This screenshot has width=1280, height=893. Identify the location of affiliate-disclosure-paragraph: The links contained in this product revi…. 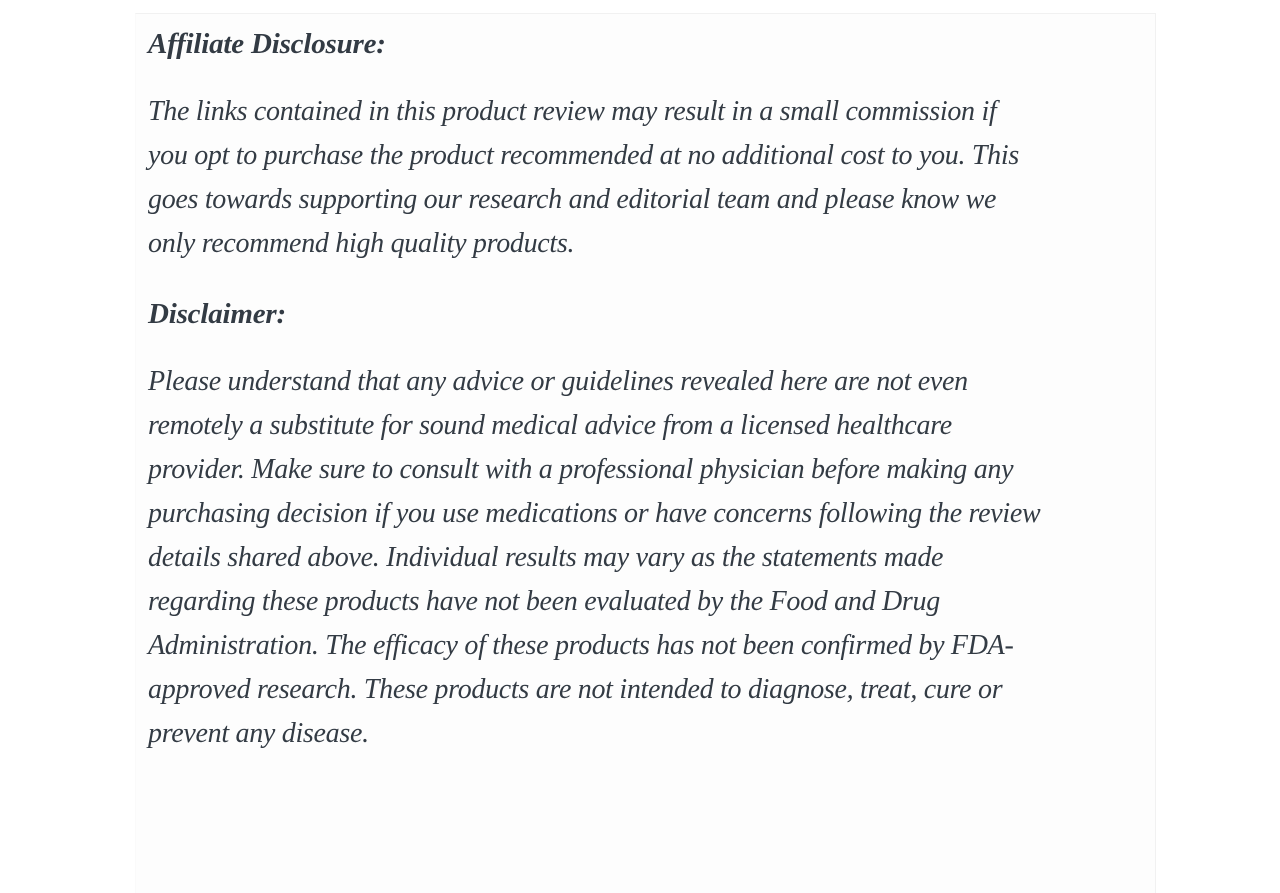
(583, 177).